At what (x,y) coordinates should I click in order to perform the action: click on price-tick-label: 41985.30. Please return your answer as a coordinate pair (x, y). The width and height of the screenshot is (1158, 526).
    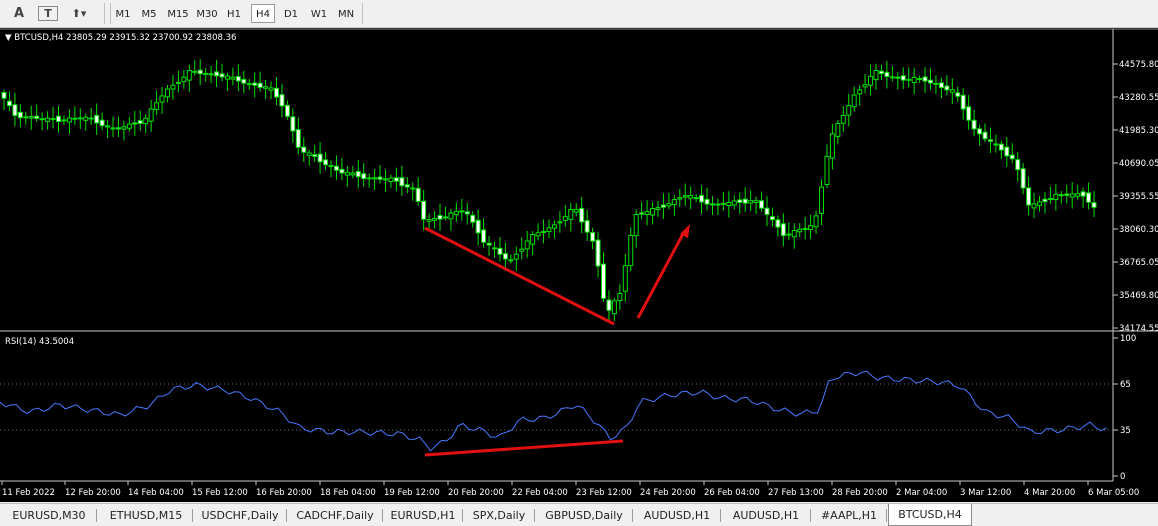
    Looking at the image, I should click on (1138, 131).